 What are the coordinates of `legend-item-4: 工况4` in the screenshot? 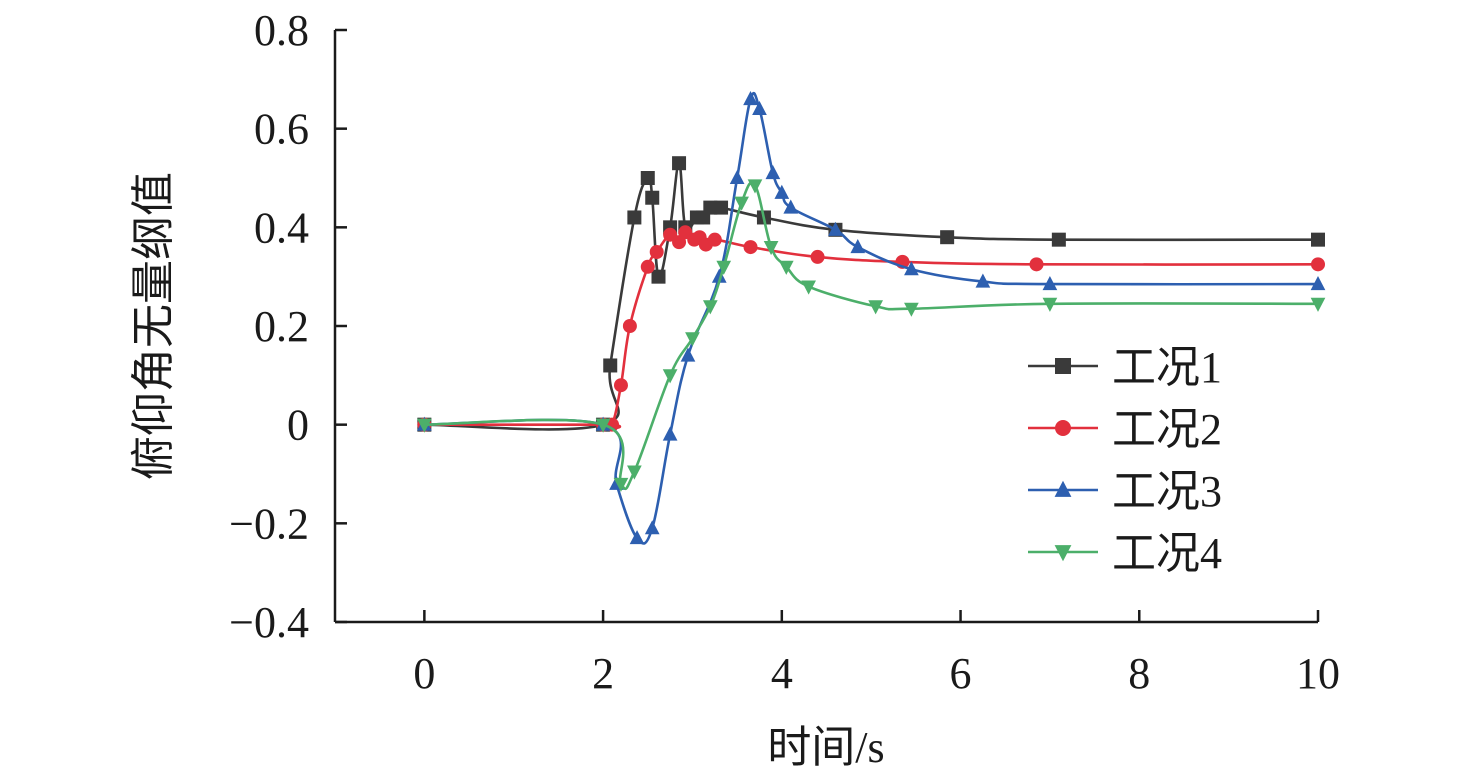 It's located at (1125, 553).